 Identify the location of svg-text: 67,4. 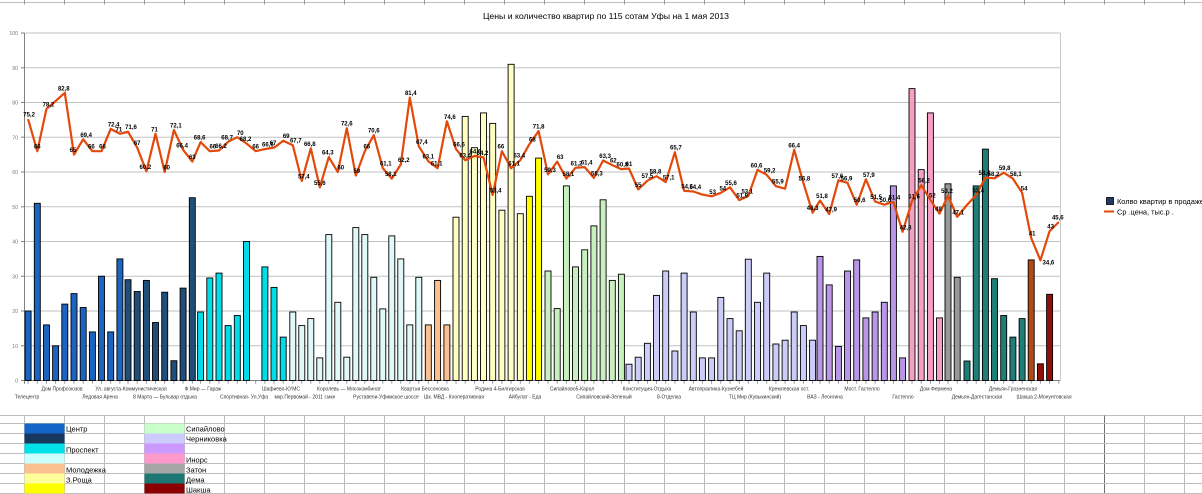
(422, 143).